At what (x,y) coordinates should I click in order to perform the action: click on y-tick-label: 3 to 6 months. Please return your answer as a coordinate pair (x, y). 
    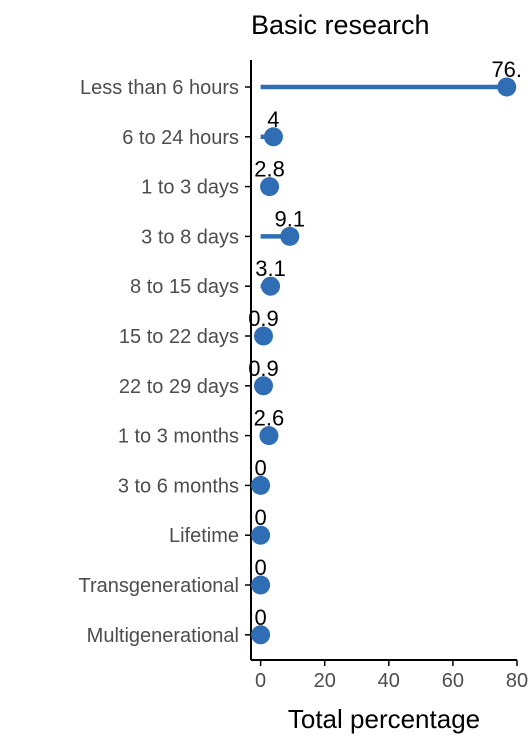
    Looking at the image, I should click on (178, 486).